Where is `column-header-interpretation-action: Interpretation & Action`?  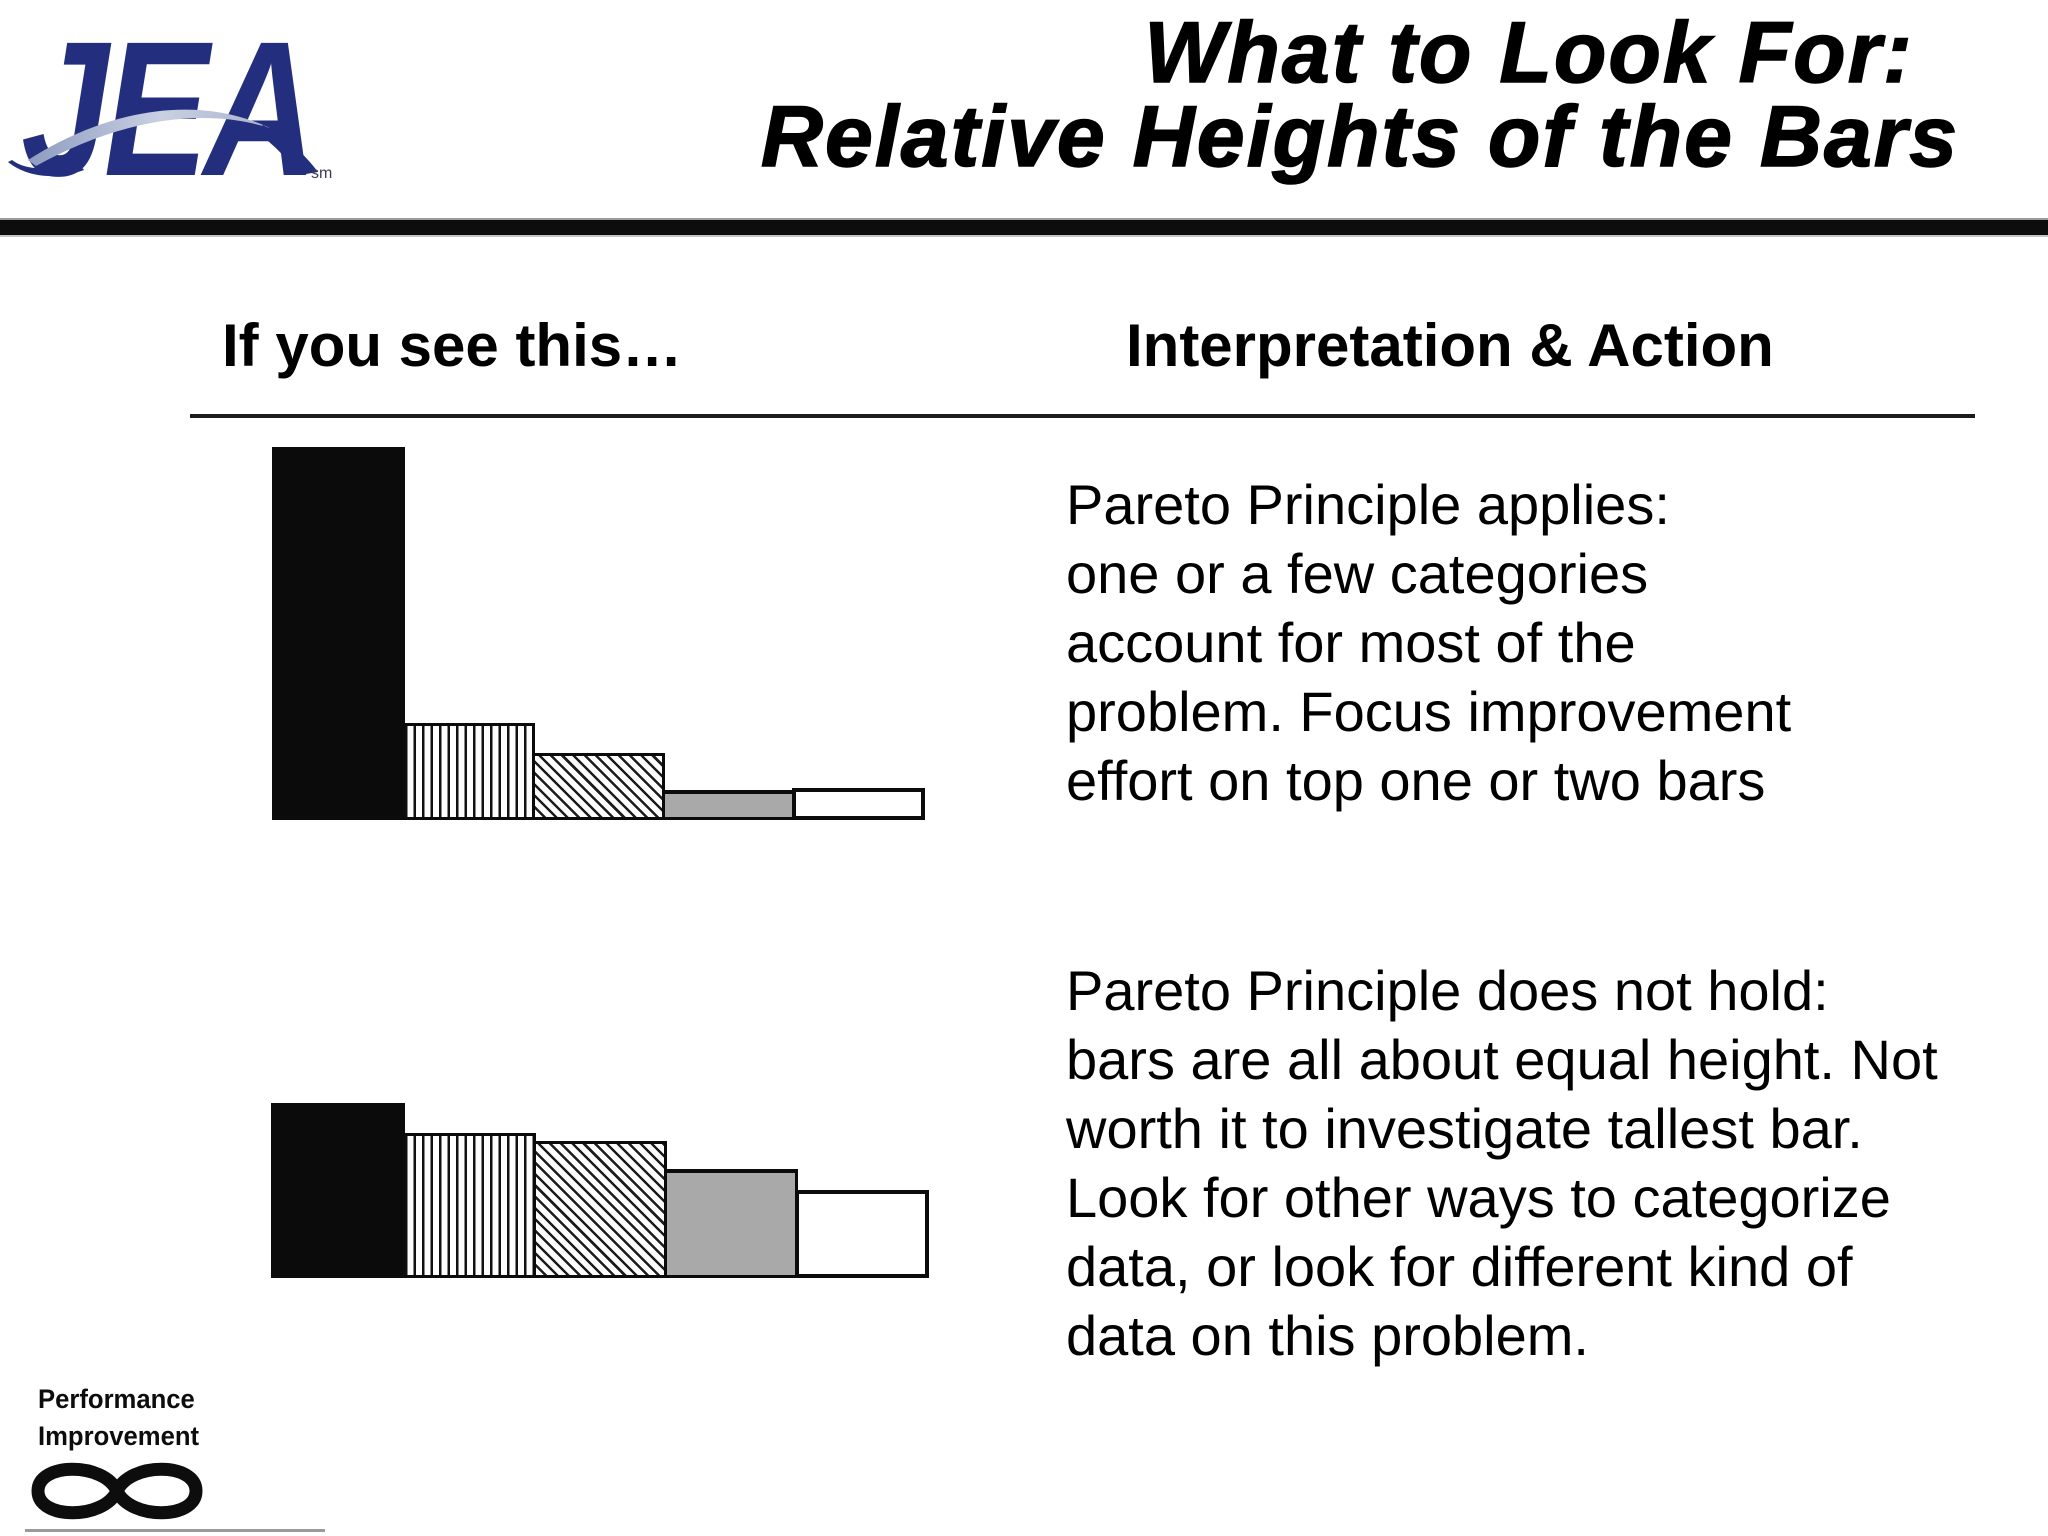 column-header-interpretation-action: Interpretation & Action is located at coordinates (1450, 345).